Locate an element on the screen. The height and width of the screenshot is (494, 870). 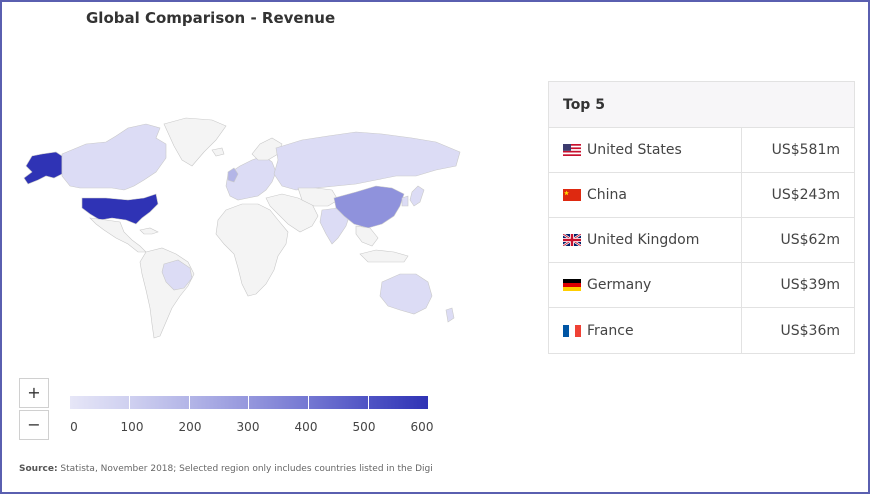
country-cell: Germany is located at coordinates (645, 285).